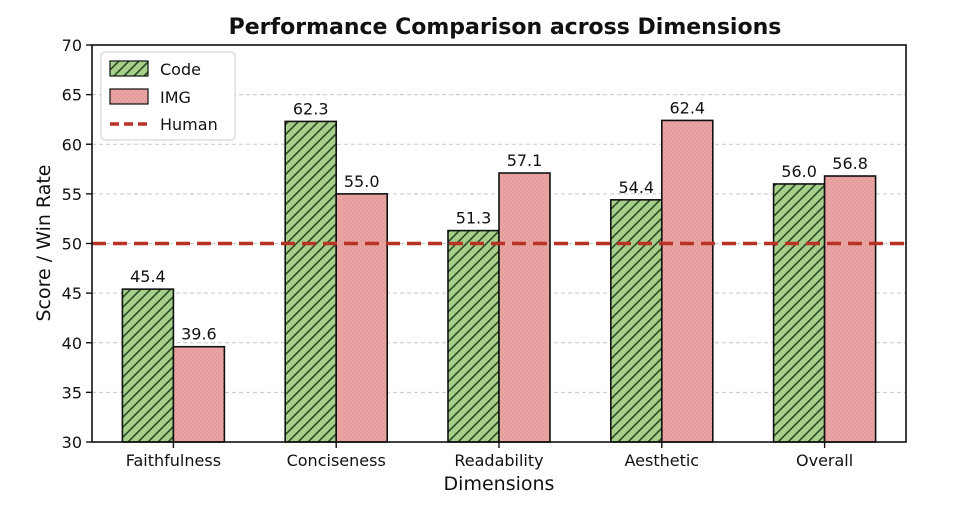 The height and width of the screenshot is (507, 960). I want to click on data-label-code: 56.0, so click(799, 171).